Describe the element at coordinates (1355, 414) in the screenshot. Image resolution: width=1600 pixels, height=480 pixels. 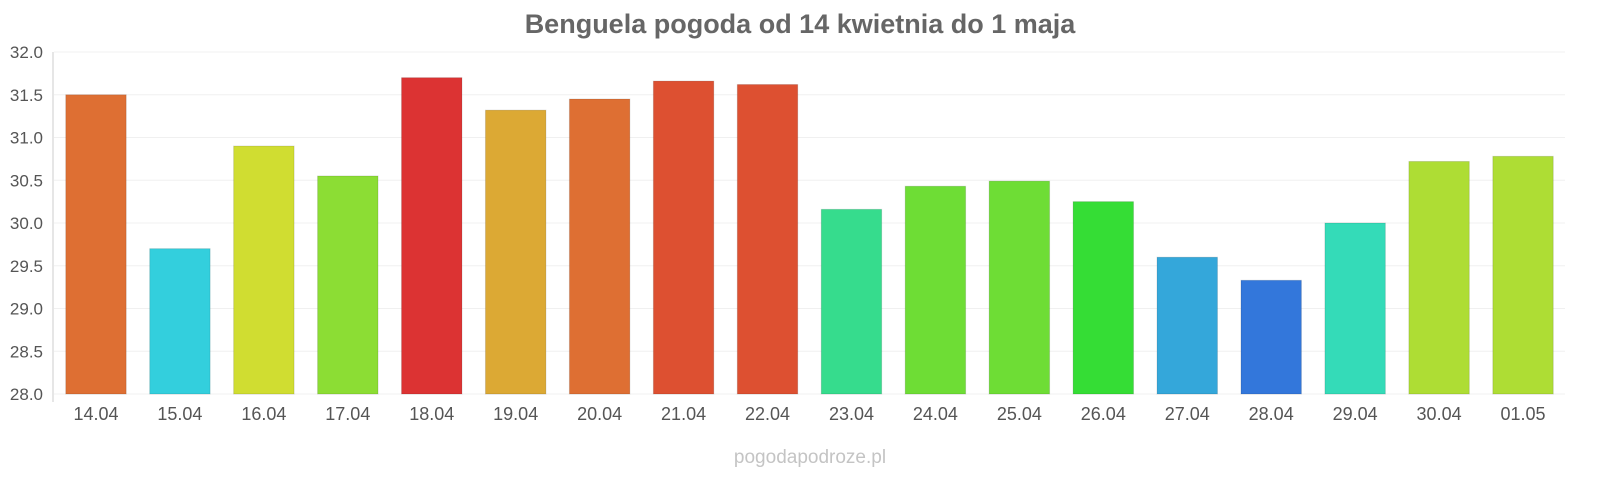
I see `x-tick-label: 29.04` at that location.